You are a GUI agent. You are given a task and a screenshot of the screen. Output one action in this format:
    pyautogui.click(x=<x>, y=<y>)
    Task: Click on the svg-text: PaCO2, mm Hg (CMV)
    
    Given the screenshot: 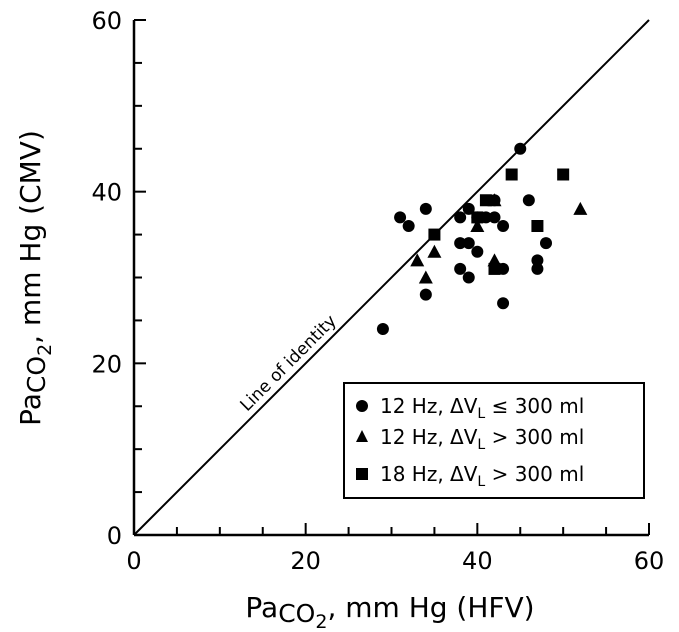 What is the action you would take?
    pyautogui.click(x=35, y=278)
    